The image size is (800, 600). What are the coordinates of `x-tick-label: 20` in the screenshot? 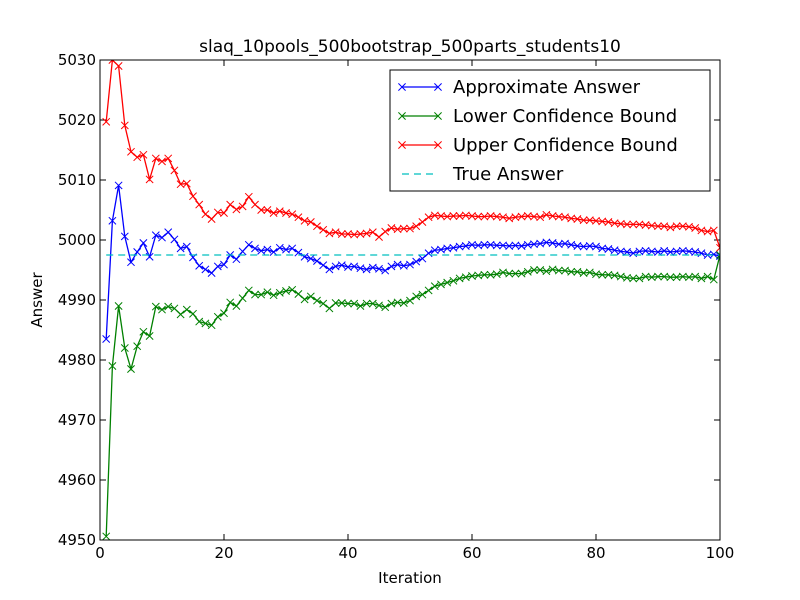 It's located at (223, 553).